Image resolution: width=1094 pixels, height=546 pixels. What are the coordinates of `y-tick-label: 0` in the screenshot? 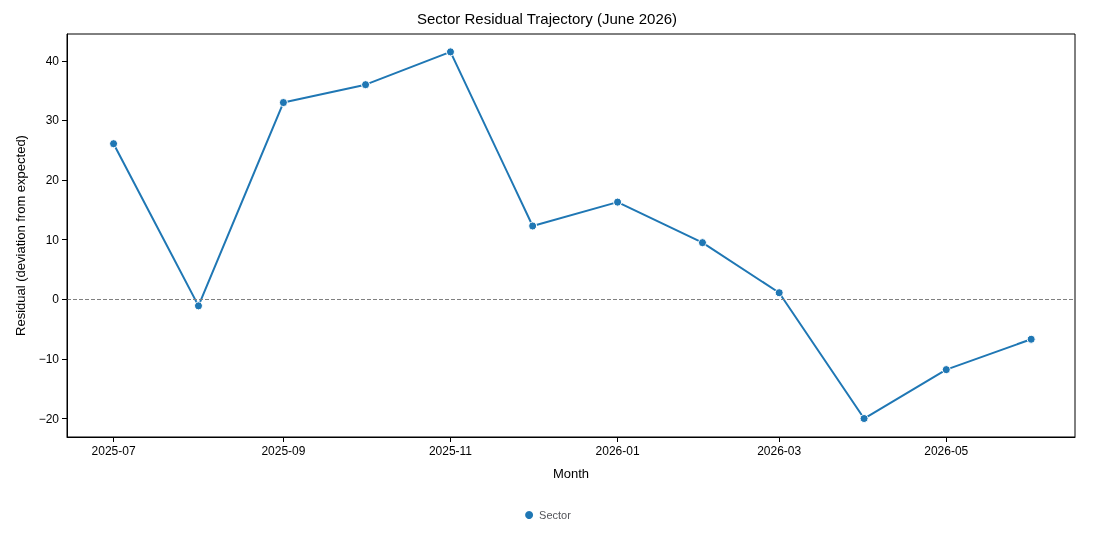 It's located at (56, 299).